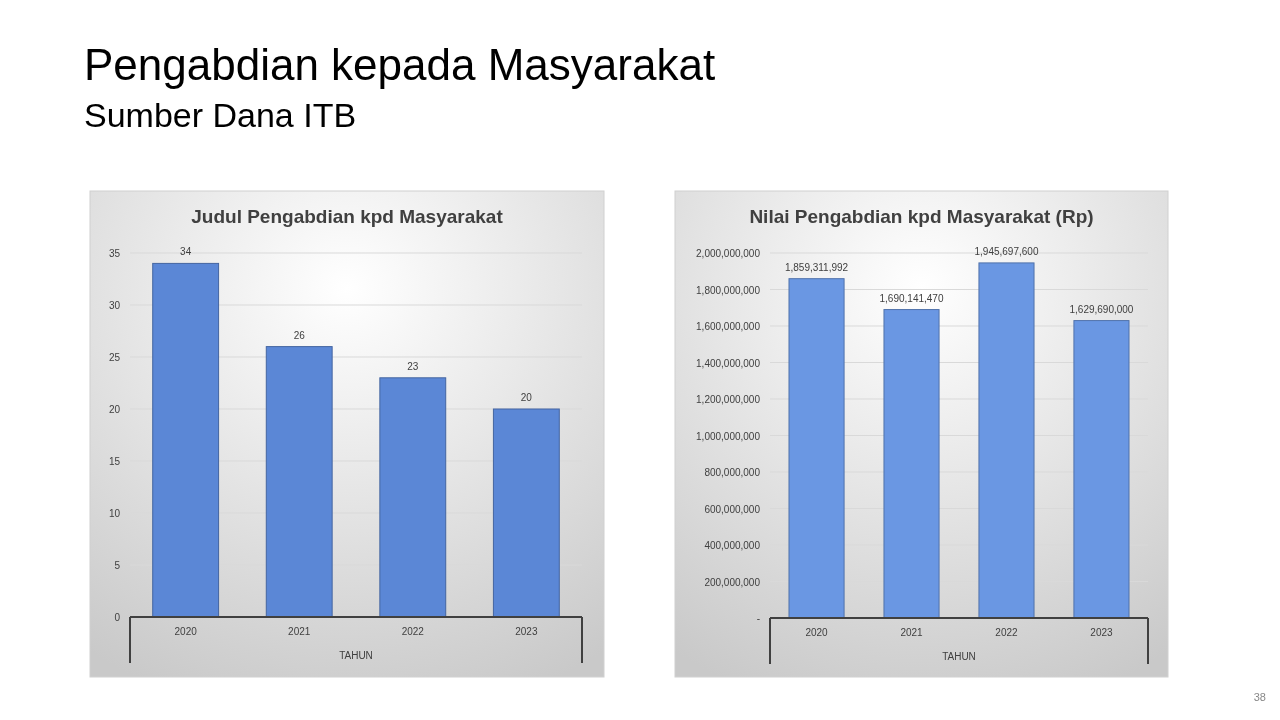  Describe the element at coordinates (732, 582) in the screenshot. I see `y-tick-label: 200,000,000` at that location.